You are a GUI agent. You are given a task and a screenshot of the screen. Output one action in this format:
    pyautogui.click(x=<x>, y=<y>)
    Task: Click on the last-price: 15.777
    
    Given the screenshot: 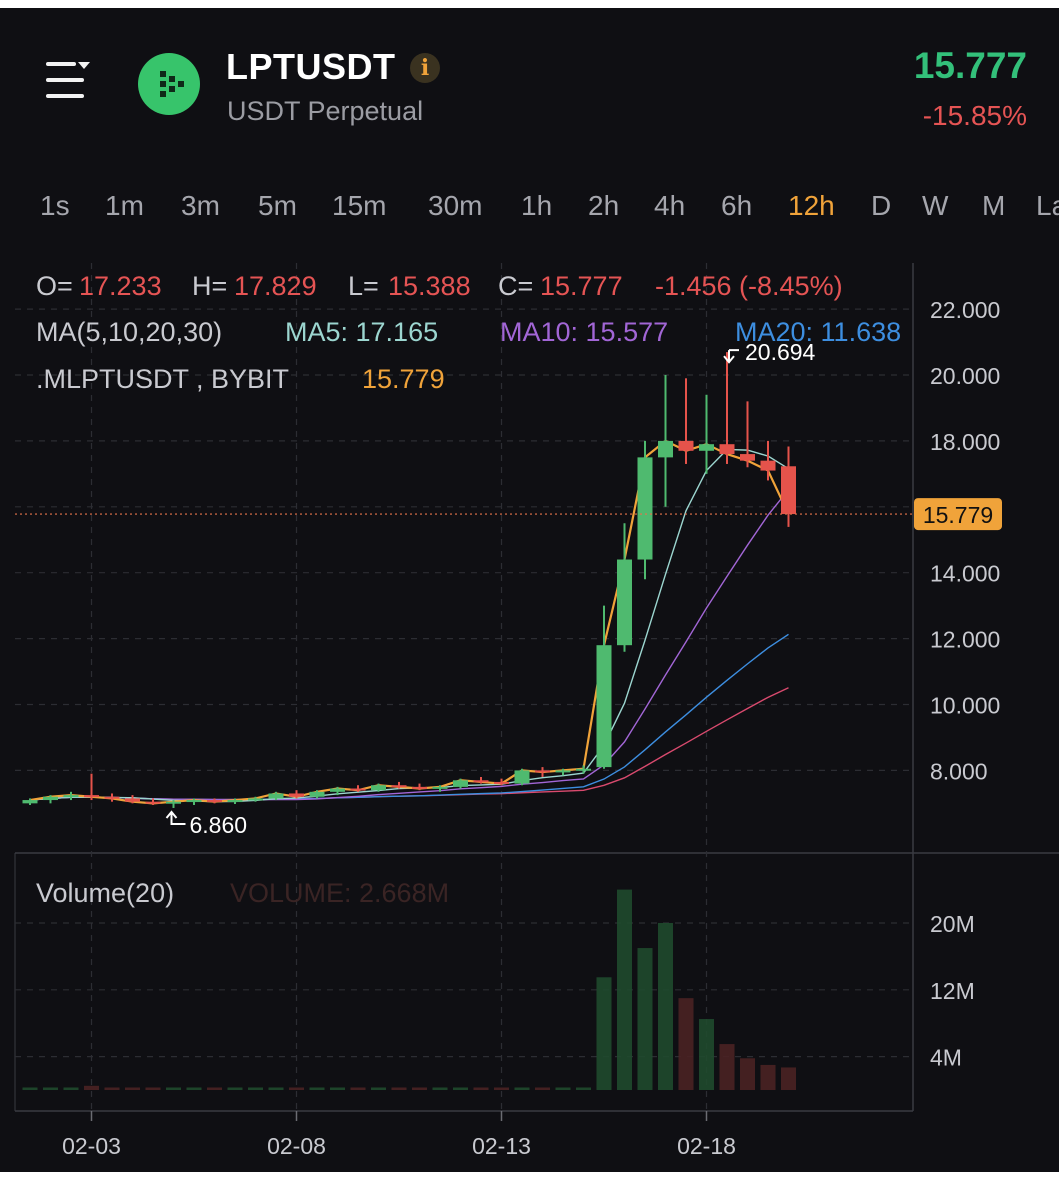 What is the action you would take?
    pyautogui.click(x=970, y=65)
    